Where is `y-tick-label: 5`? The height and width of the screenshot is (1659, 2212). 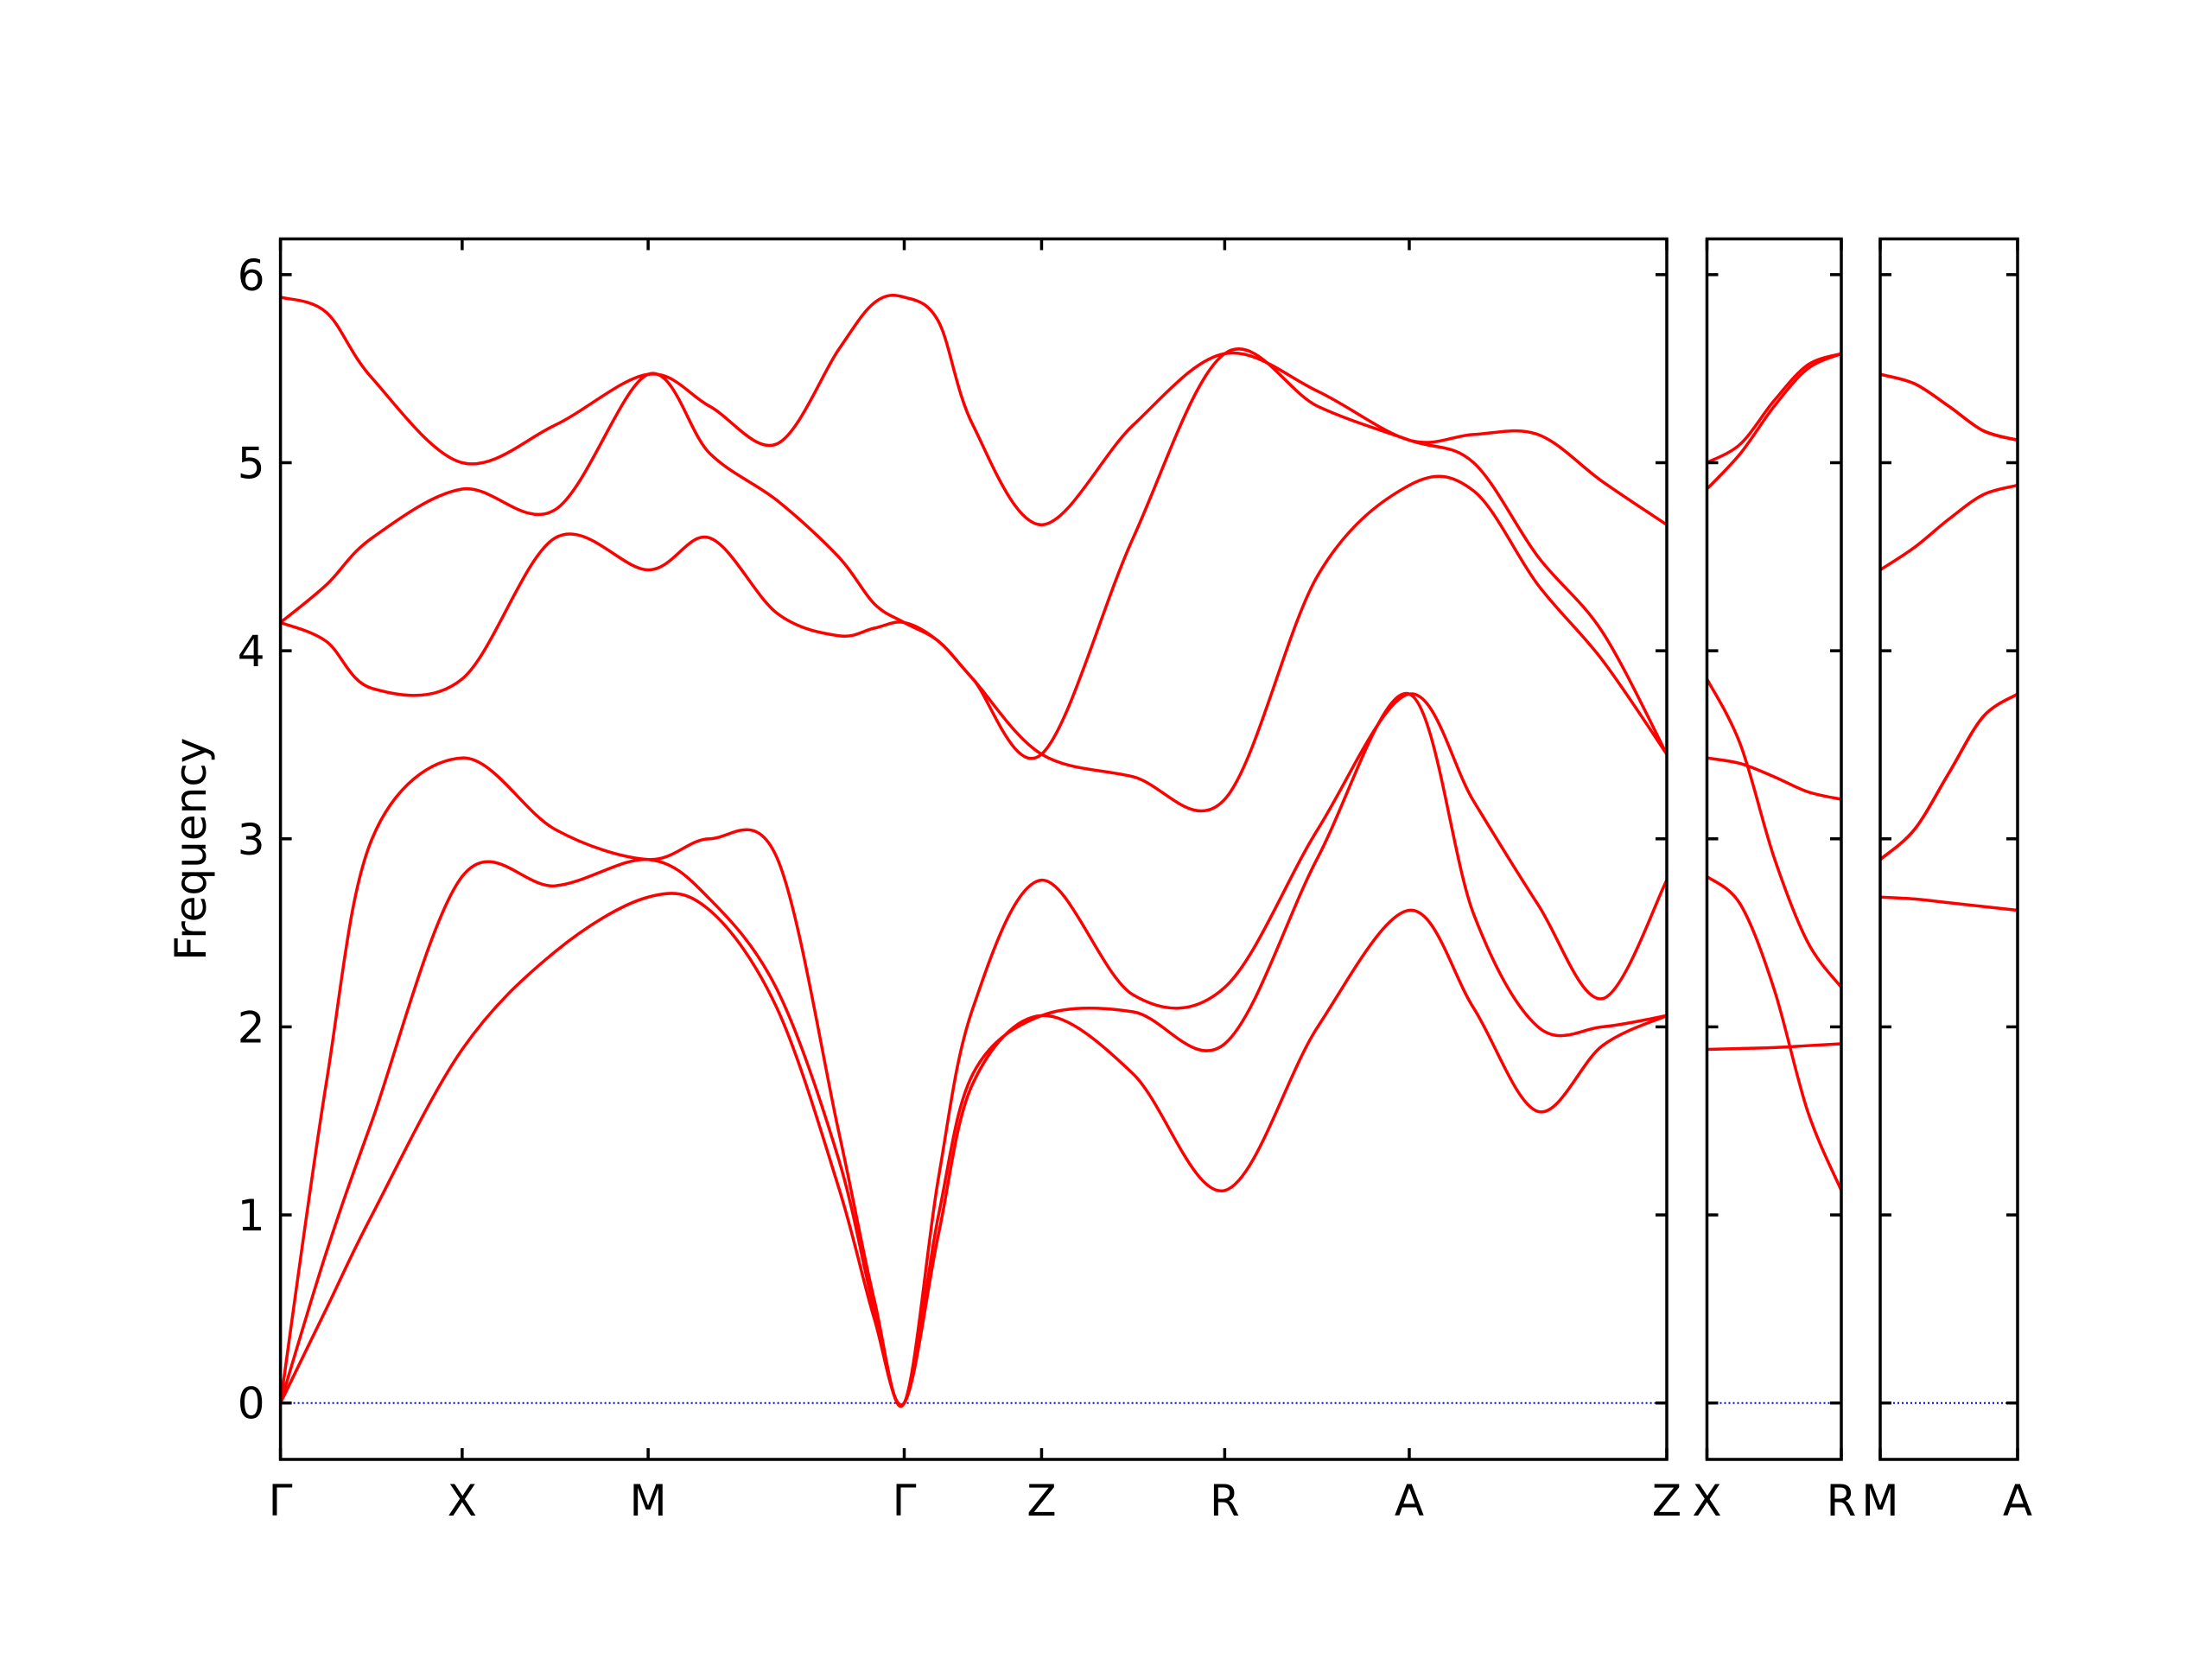
y-tick-label: 5 is located at coordinates (251, 463).